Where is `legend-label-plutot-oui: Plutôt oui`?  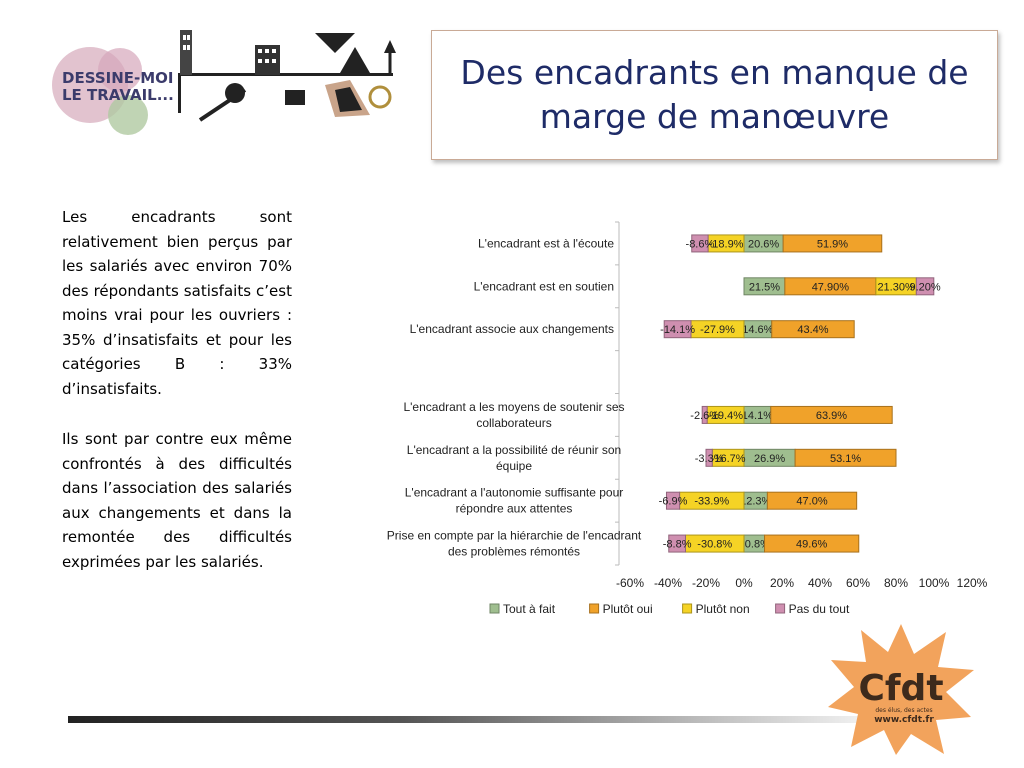 legend-label-plutot-oui: Plutôt oui is located at coordinates (628, 609).